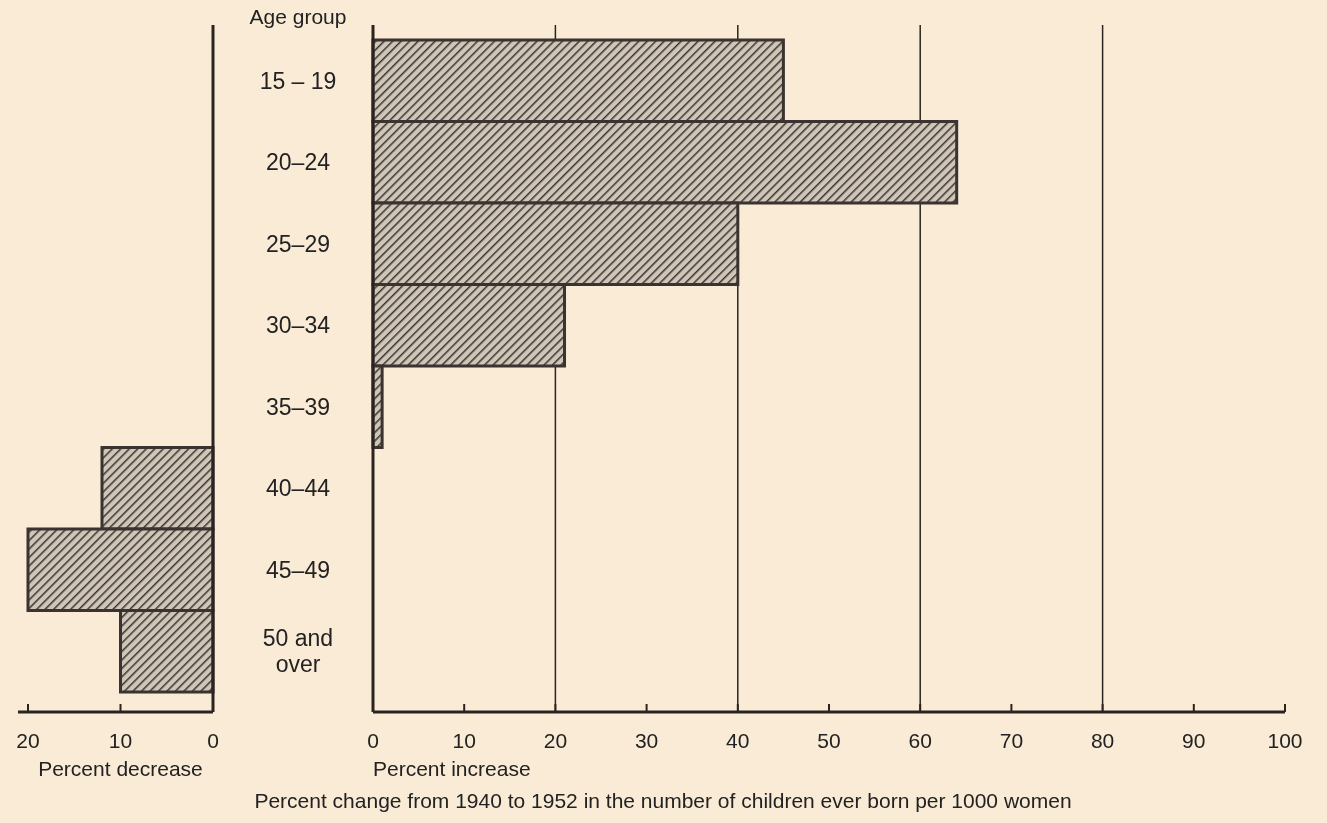 This screenshot has width=1327, height=823. What do you see at coordinates (298, 569) in the screenshot?
I see `y-tick-label: 45–49` at bounding box center [298, 569].